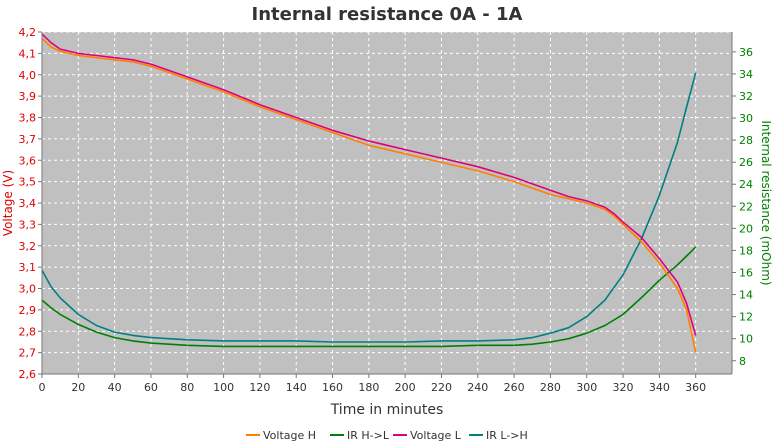 The image size is (774, 444). I want to click on y-right-tick-label: 22, so click(746, 206).